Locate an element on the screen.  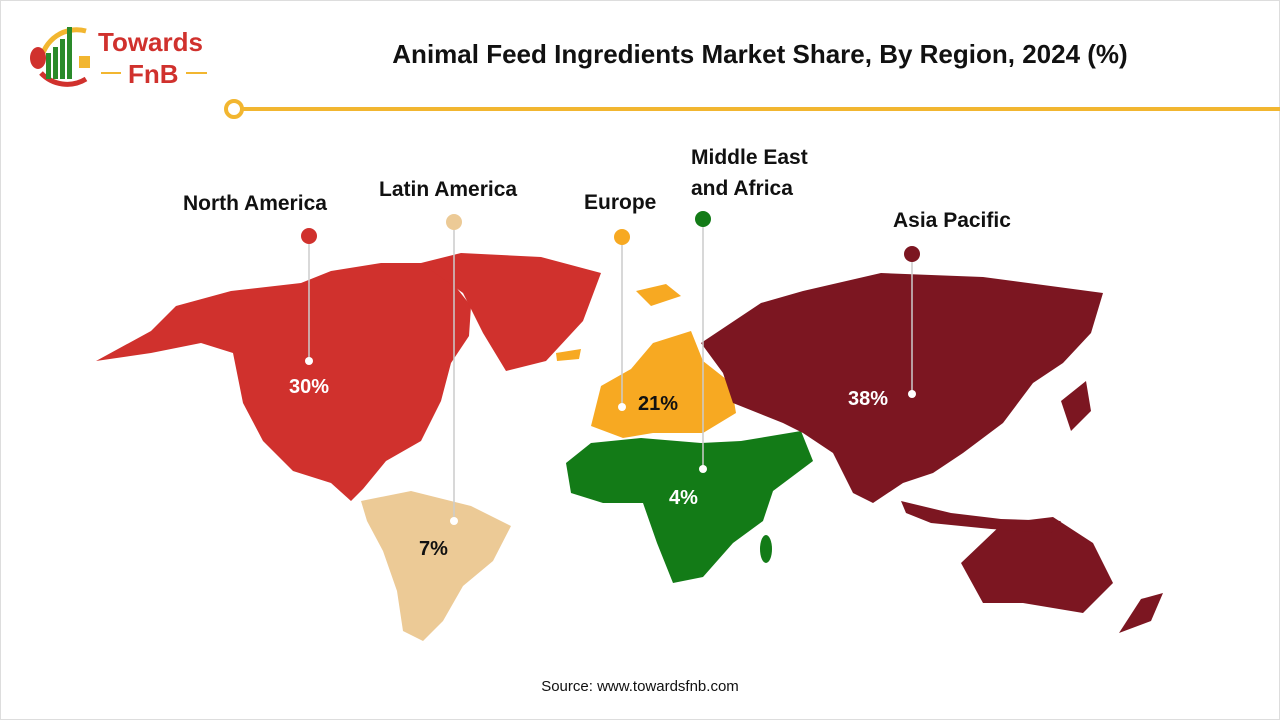
share-latin-america: 7% is located at coordinates (433, 549).